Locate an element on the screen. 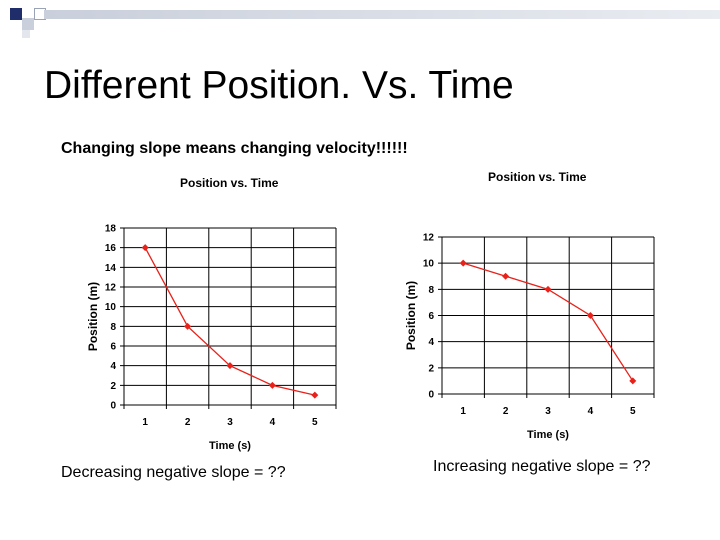 Image resolution: width=720 pixels, height=540 pixels. caption-right: Increasing negative slope = ?? is located at coordinates (542, 466).